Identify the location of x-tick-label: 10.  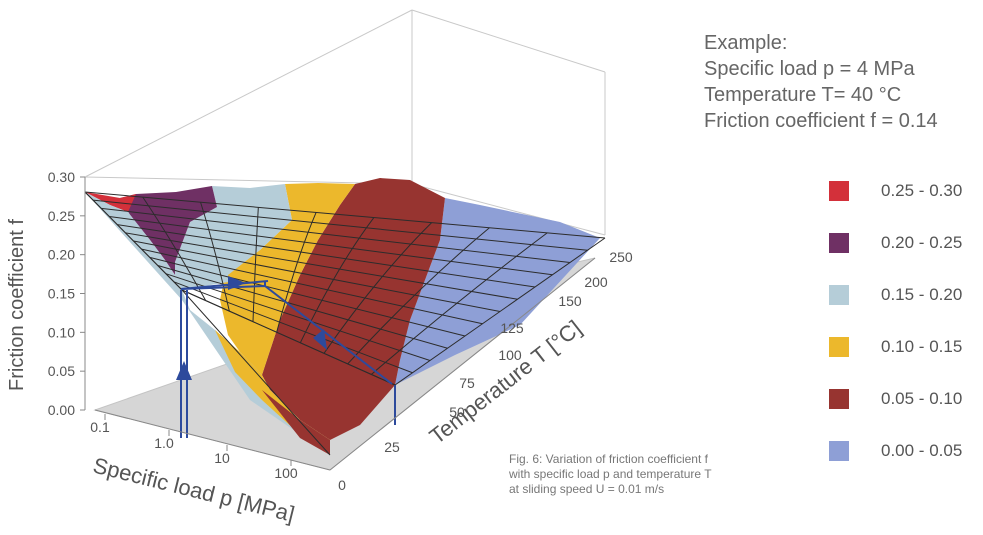
(222, 458).